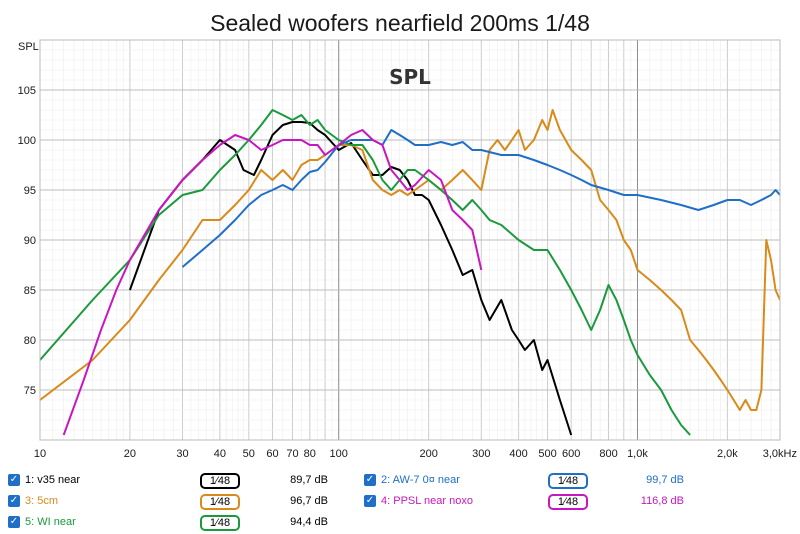 This screenshot has height=534, width=800. I want to click on x-tick-label: 600, so click(571, 454).